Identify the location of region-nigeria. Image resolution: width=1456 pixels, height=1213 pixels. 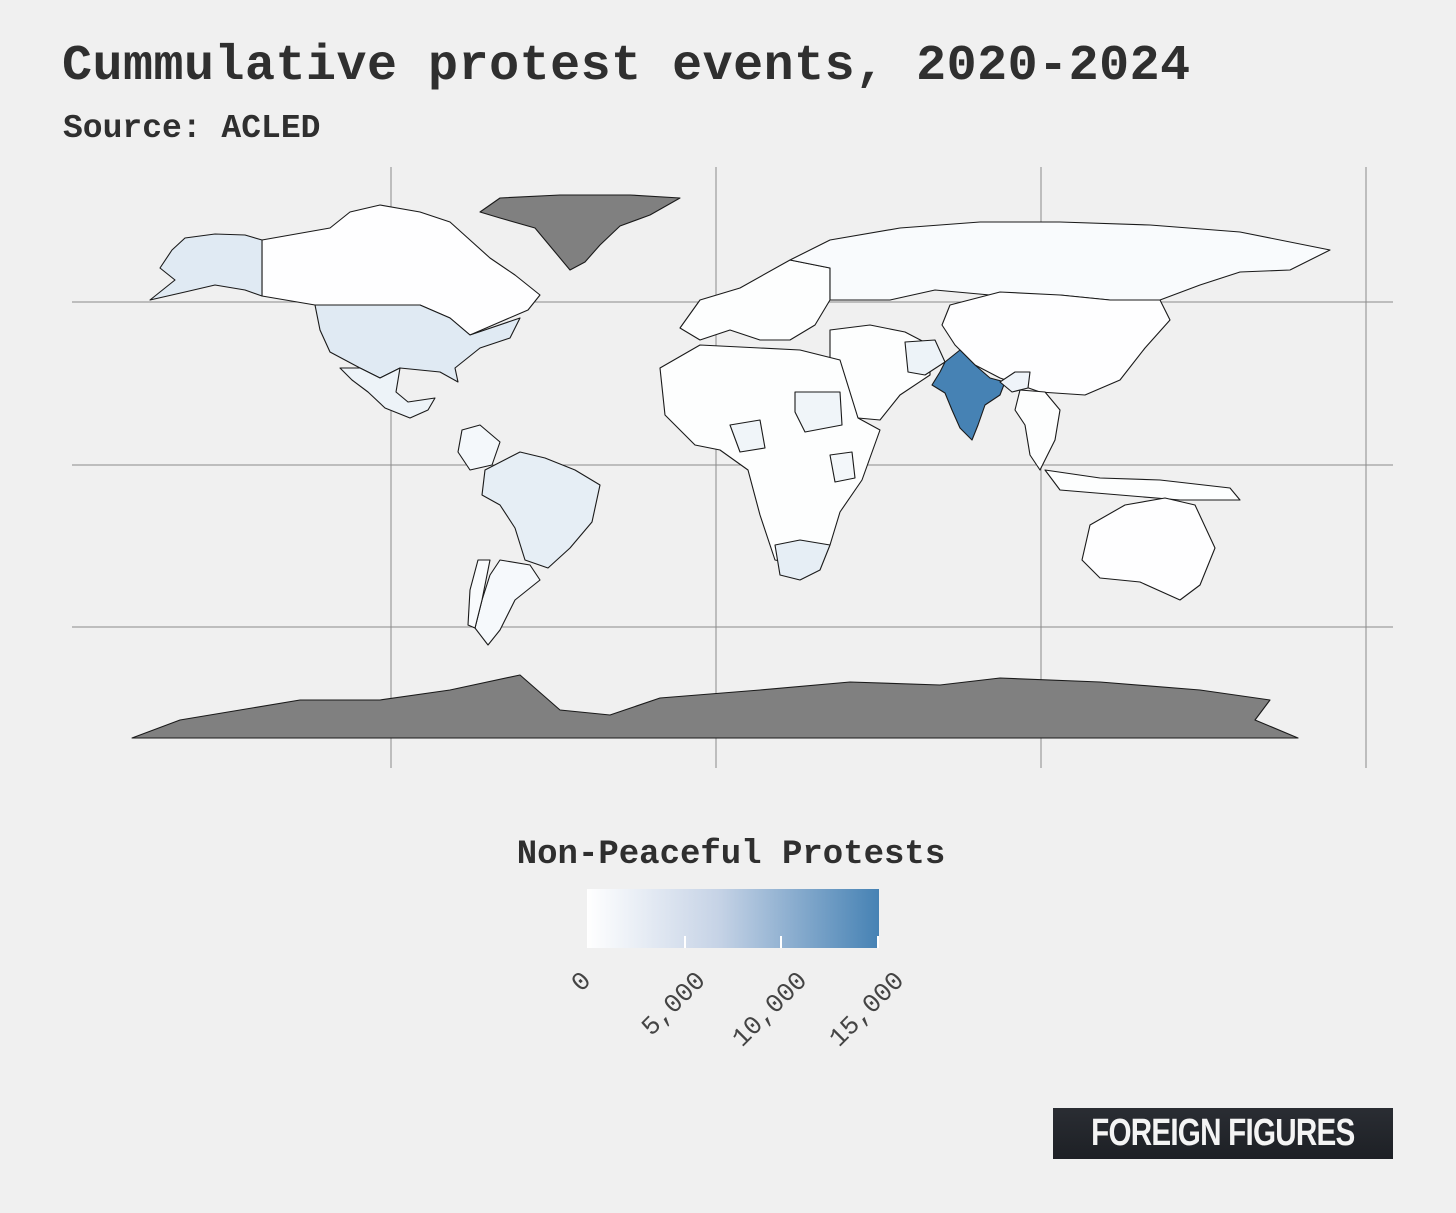
(747, 436).